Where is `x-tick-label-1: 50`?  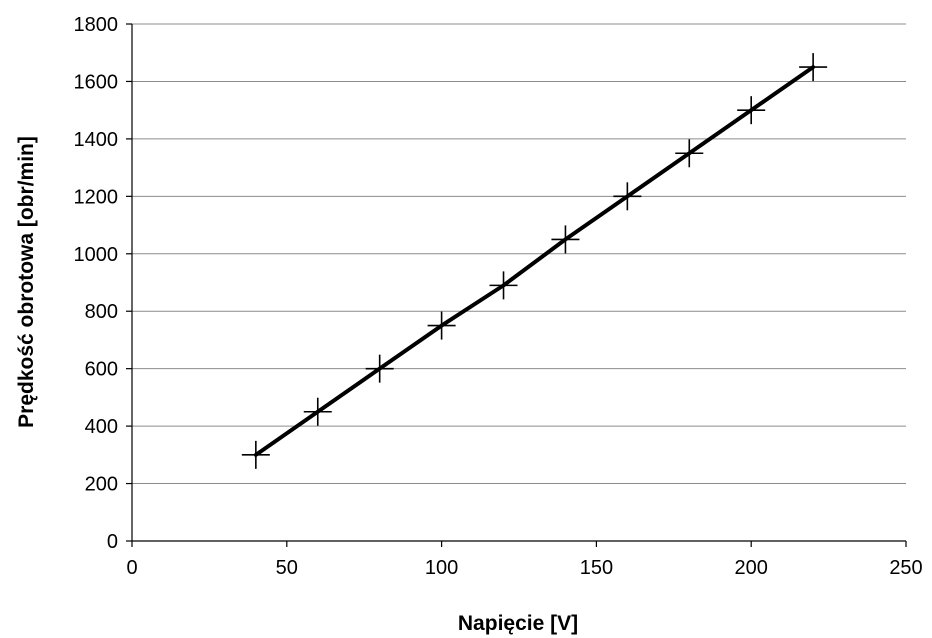
x-tick-label-1: 50 is located at coordinates (287, 568).